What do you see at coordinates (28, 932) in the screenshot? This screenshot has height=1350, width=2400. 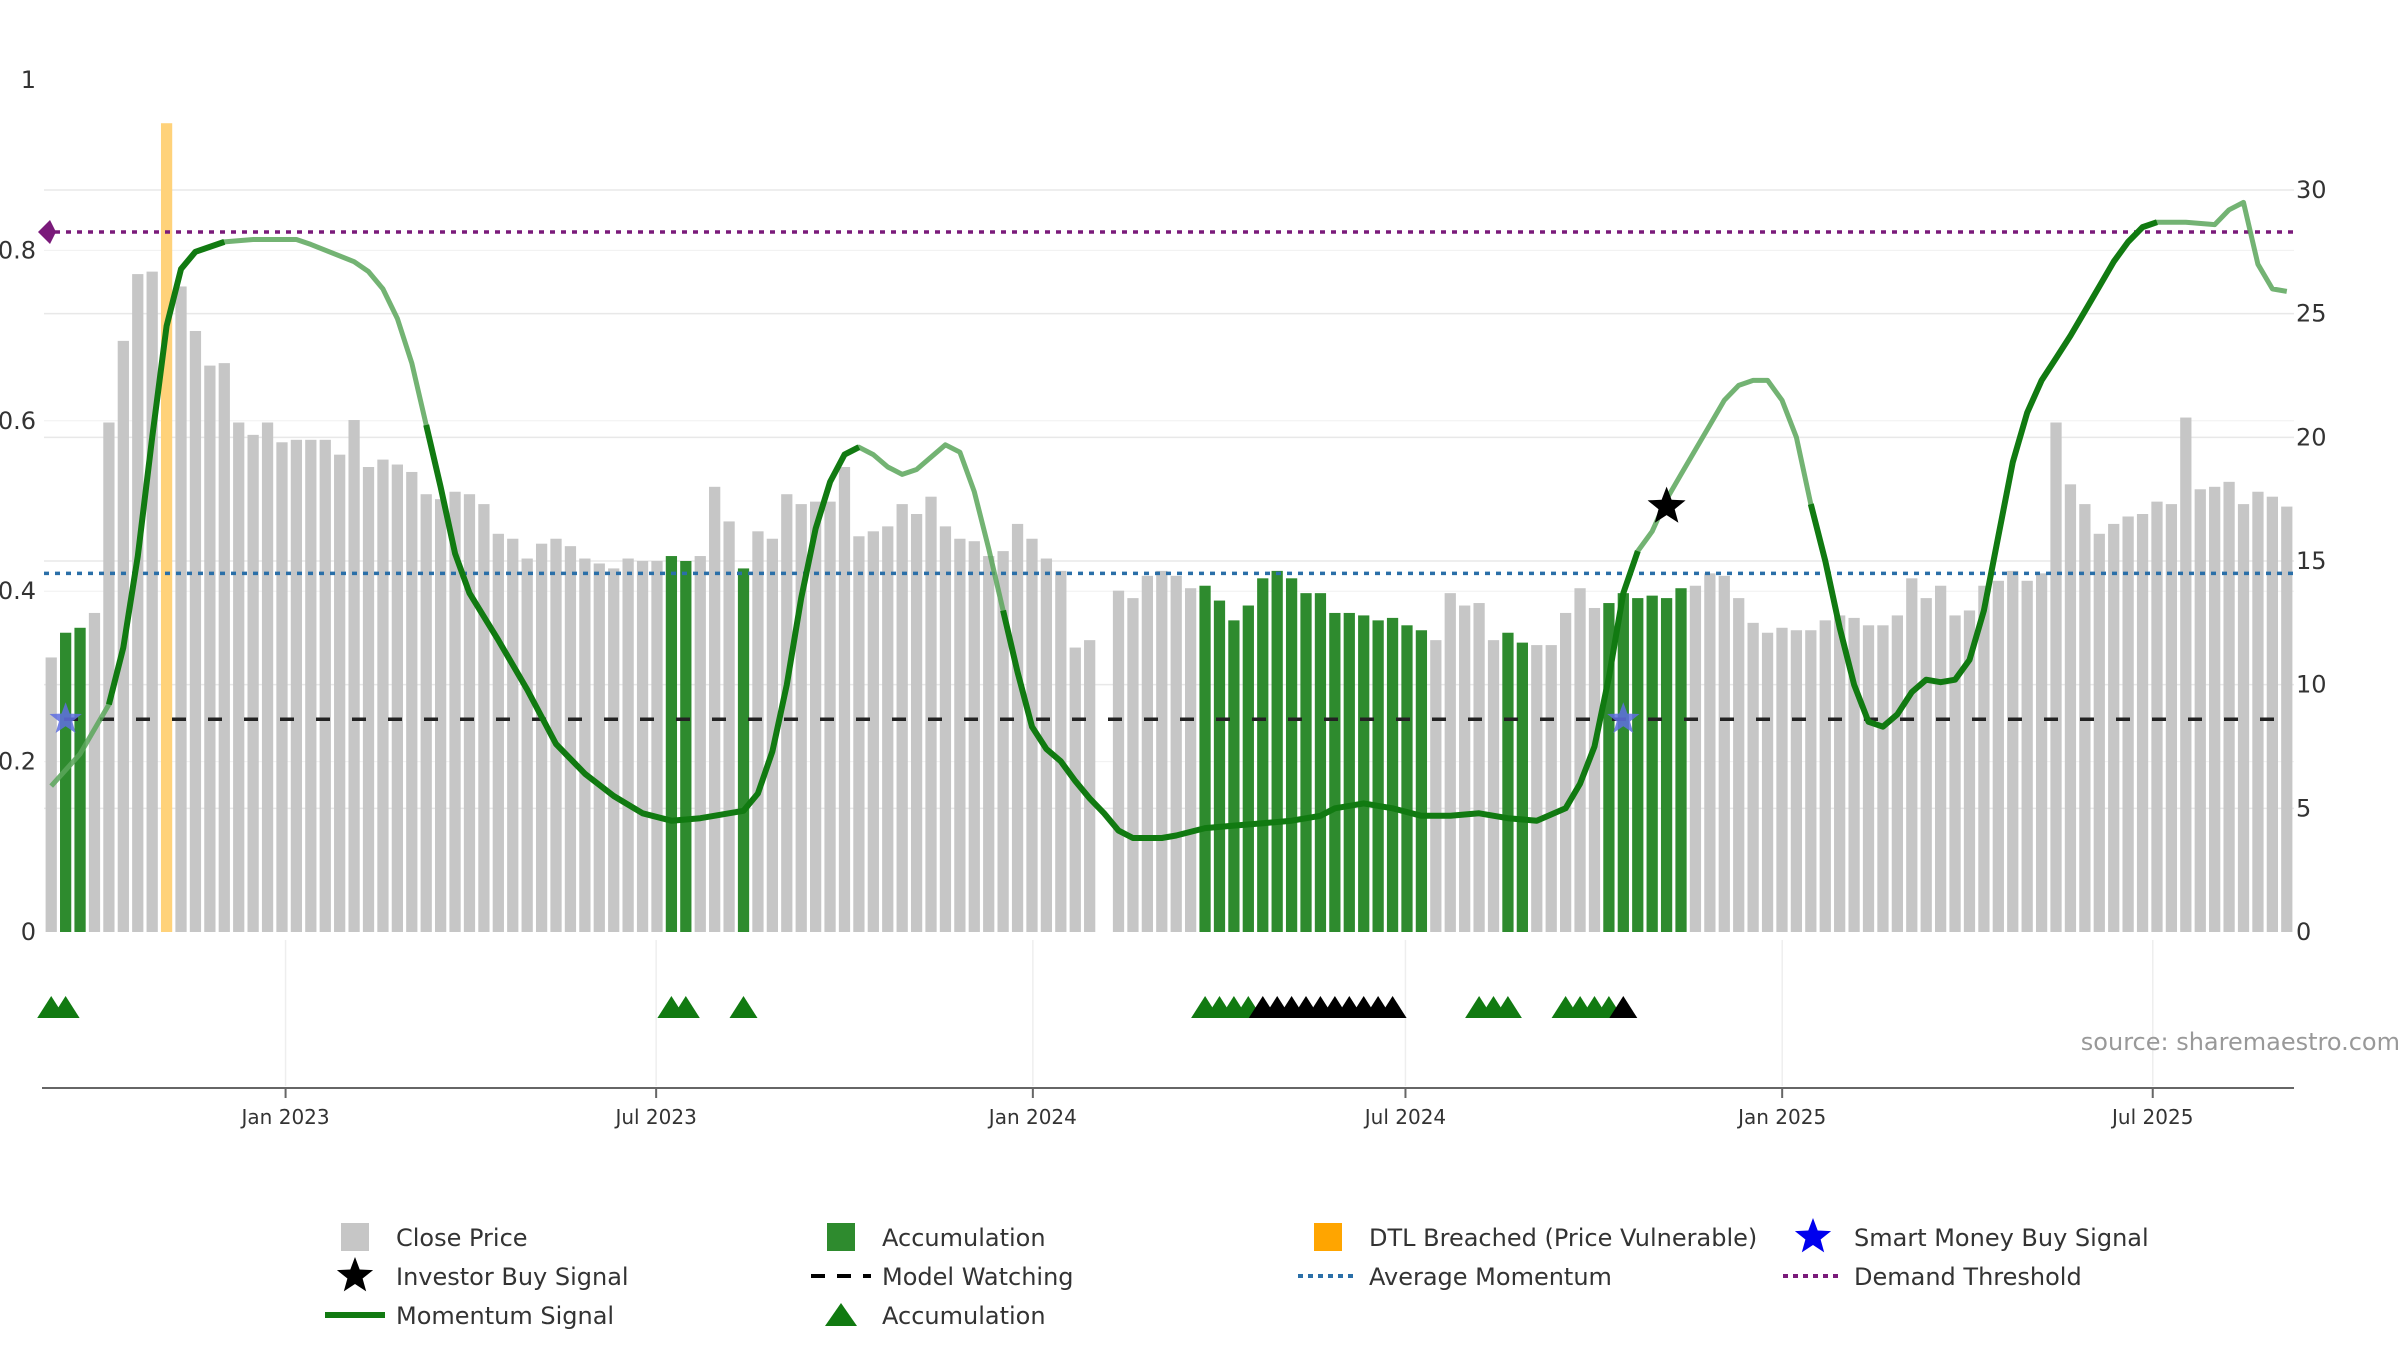 I see `left-tick-label: 0` at bounding box center [28, 932].